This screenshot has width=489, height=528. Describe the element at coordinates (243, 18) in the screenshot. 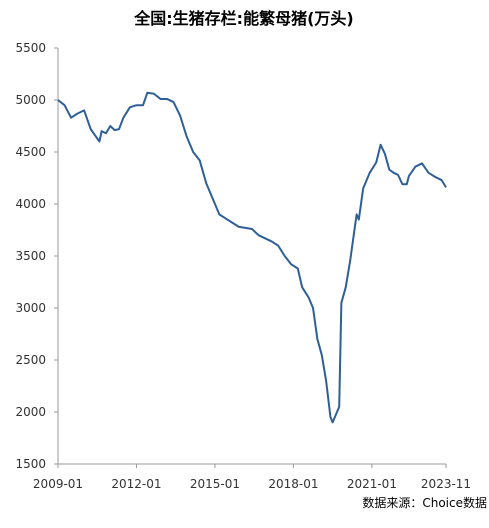

I see `chart-title: 全国:生猪存栏:能繁母猪(万头)` at that location.